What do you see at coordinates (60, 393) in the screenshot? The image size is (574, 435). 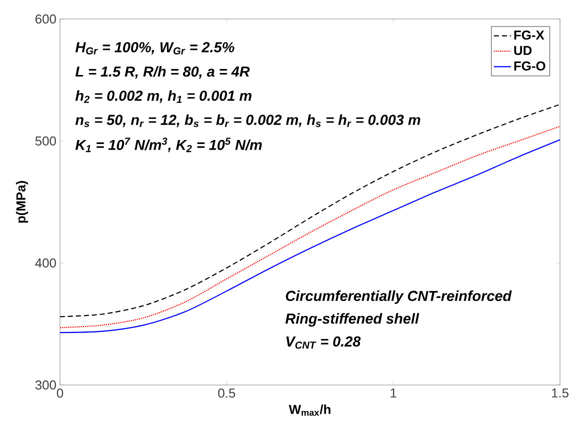 I see `x-tick-label: 0` at bounding box center [60, 393].